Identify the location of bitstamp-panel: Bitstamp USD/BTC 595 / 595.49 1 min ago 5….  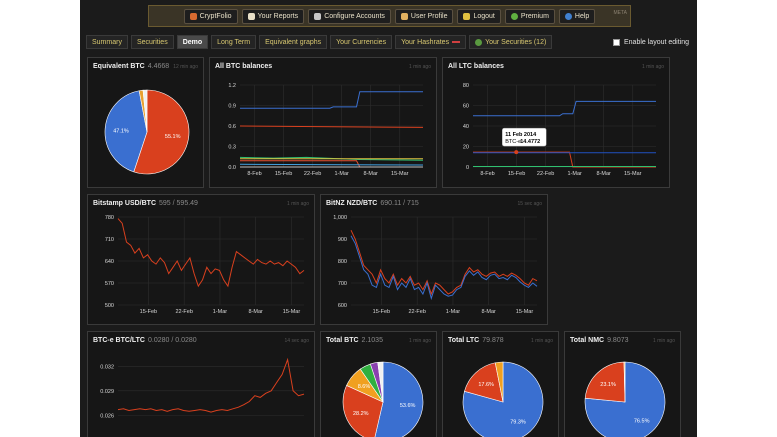
(201, 259).